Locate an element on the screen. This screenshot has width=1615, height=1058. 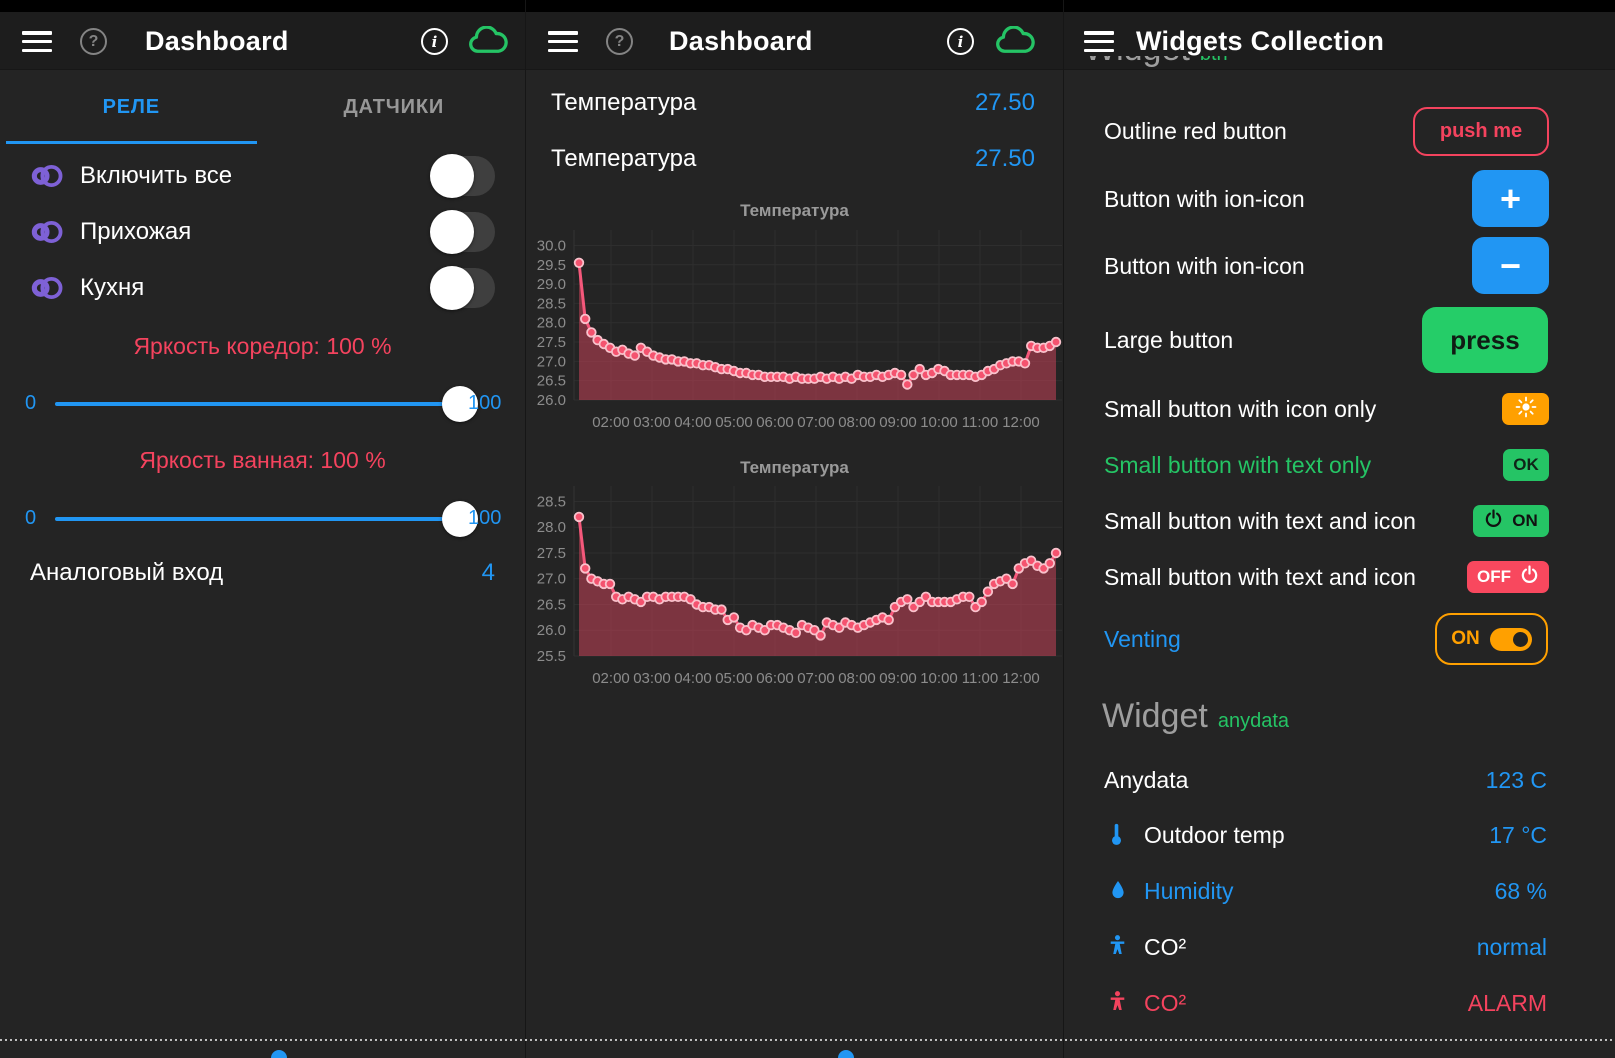
ok-button: OK is located at coordinates (1526, 465).